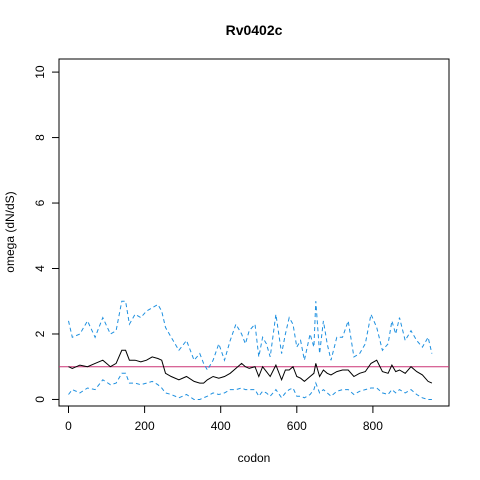 This screenshot has width=480, height=480. I want to click on series-estimate, so click(250, 366).